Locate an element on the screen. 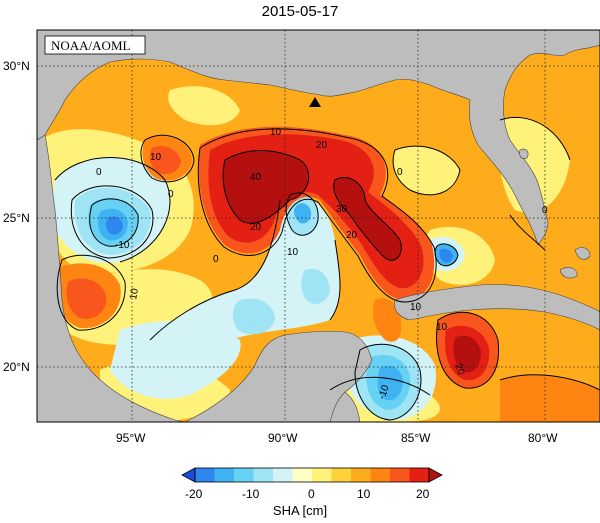 This screenshot has width=600, height=523. colorbar-high-arrow is located at coordinates (435, 475).